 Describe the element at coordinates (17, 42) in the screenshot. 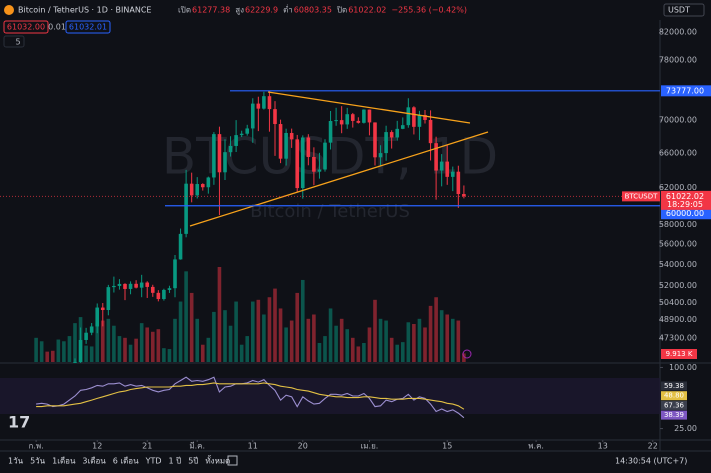

I see `indicator-count: 5` at that location.